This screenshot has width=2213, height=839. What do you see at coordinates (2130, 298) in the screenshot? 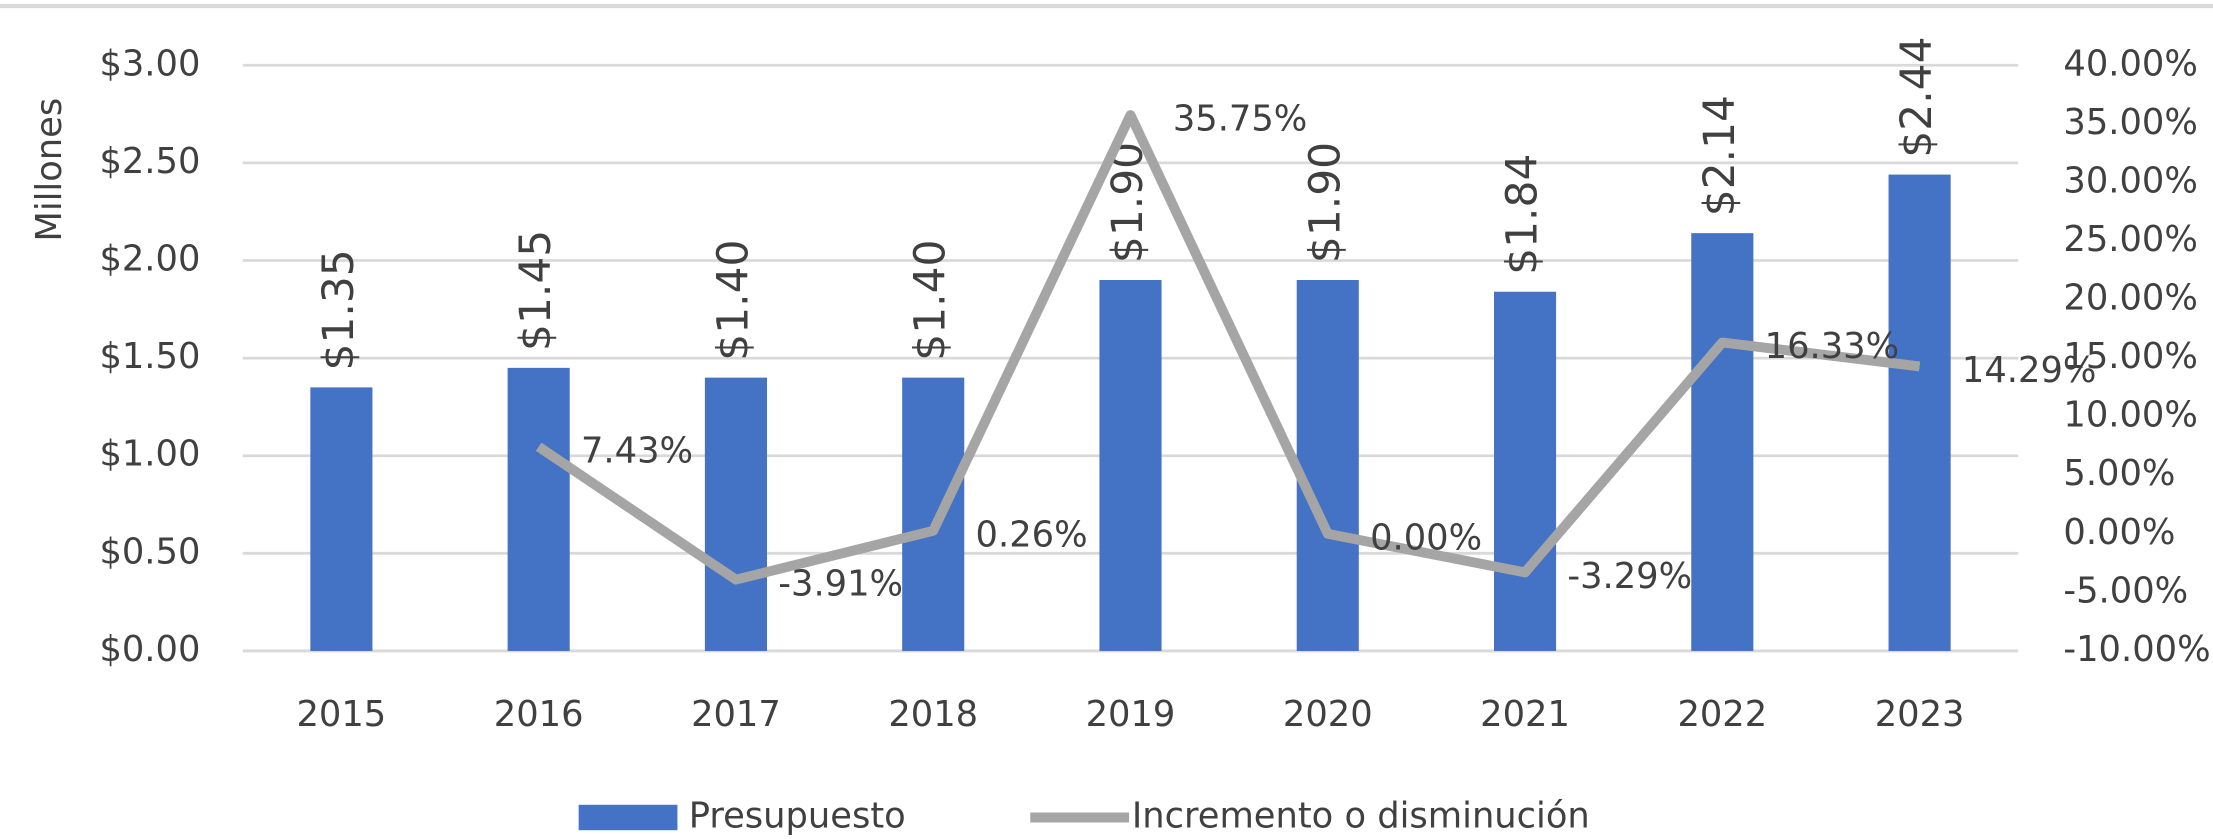
I see `y2-tick-label: 20.00%` at bounding box center [2130, 298].